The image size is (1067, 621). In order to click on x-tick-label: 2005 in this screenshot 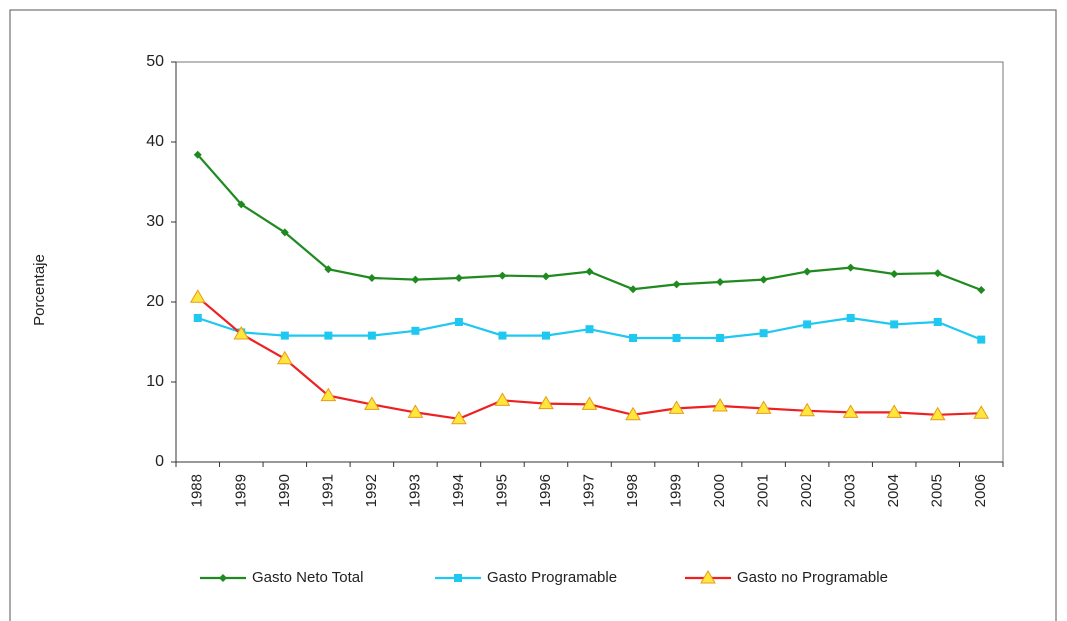, I will do `click(937, 490)`.